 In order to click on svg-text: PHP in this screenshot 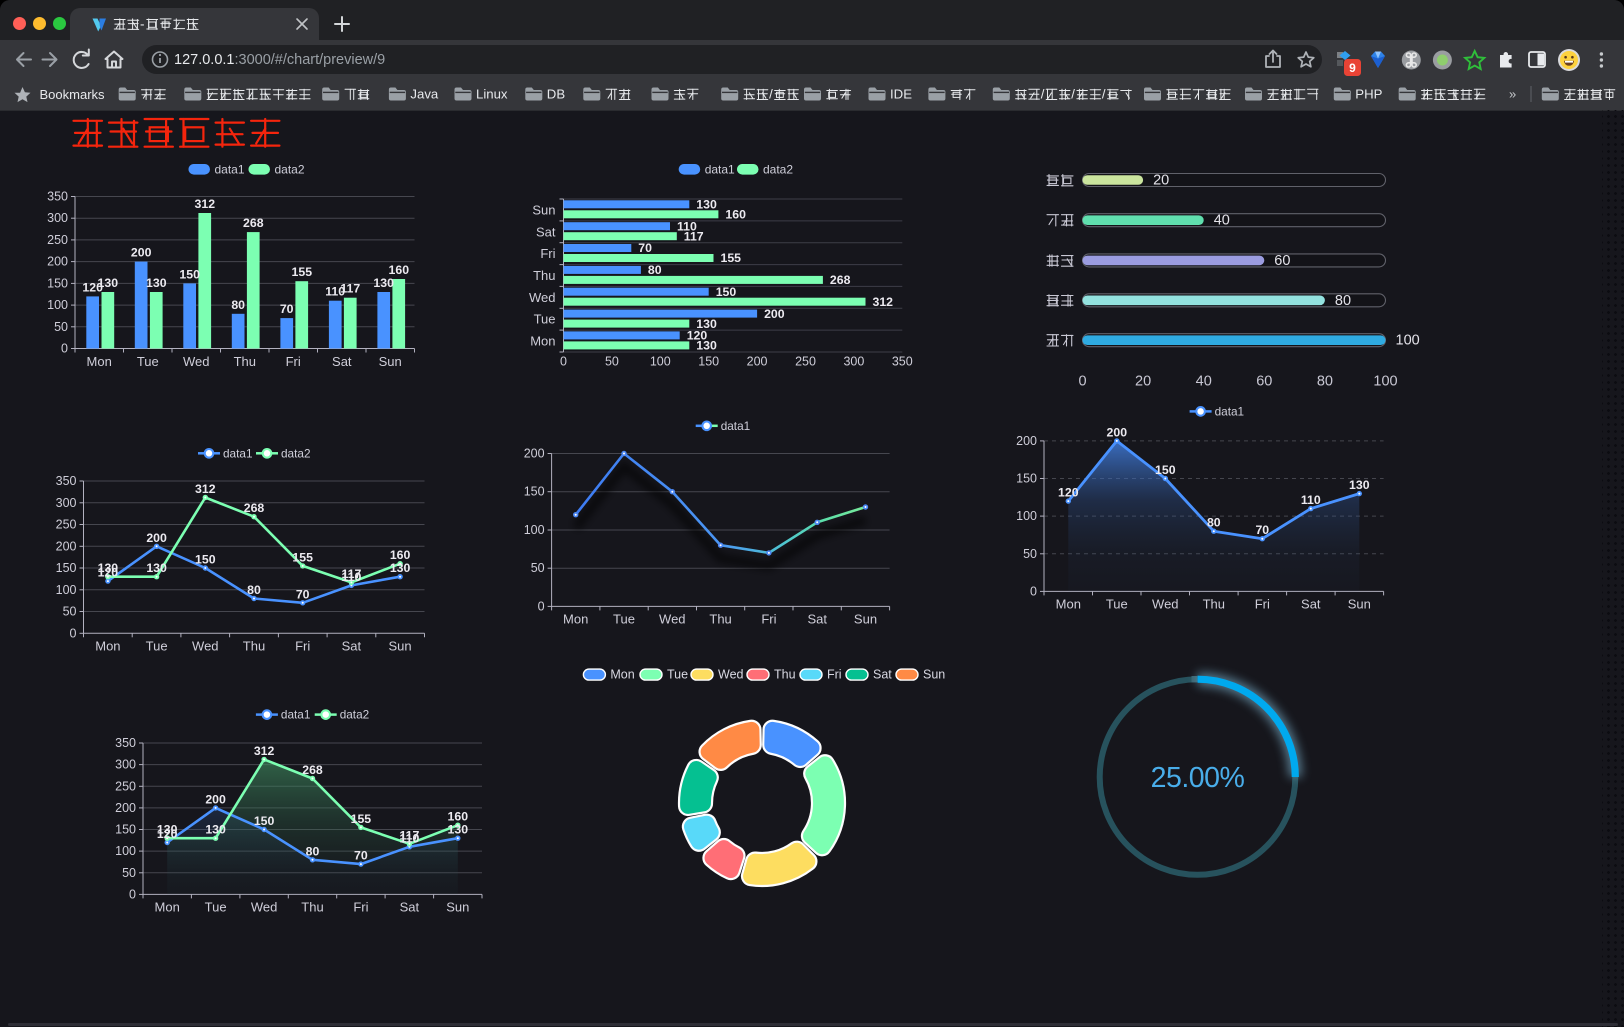, I will do `click(1368, 94)`.